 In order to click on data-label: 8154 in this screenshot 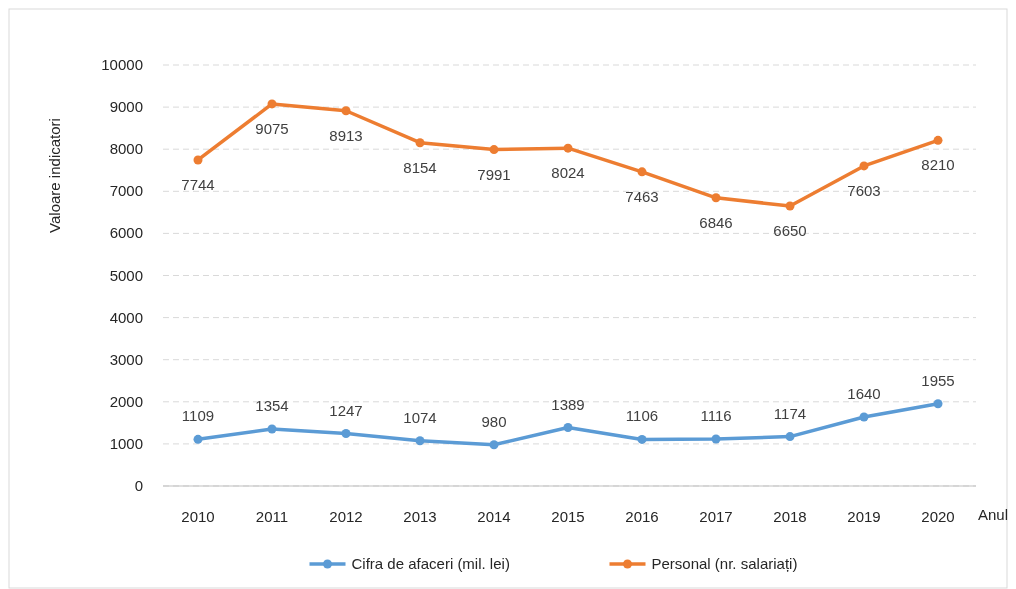, I will do `click(420, 167)`.